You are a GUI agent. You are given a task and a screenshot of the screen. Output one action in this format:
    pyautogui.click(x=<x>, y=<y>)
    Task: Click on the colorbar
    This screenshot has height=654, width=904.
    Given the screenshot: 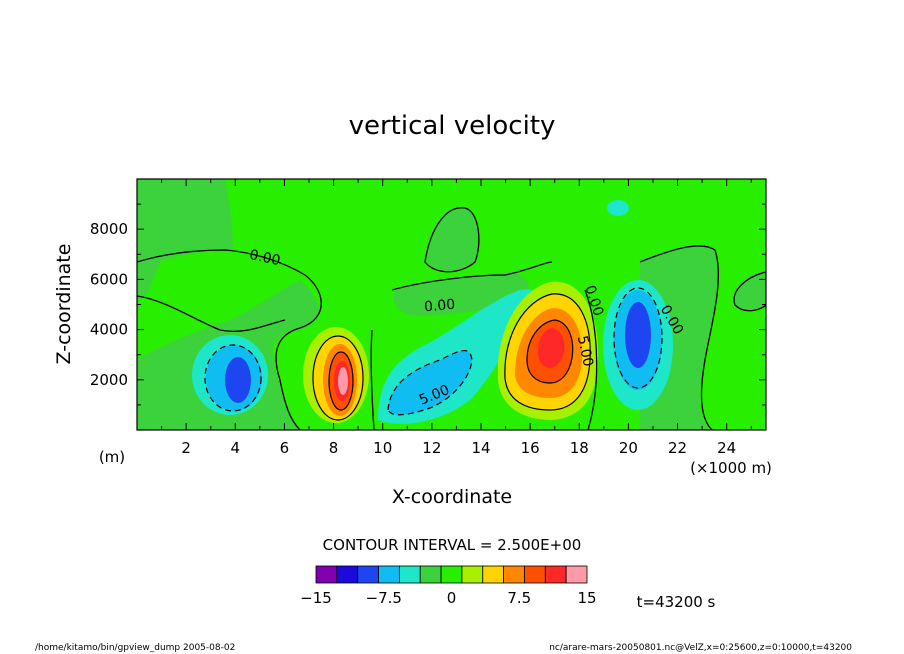 What is the action you would take?
    pyautogui.click(x=451, y=574)
    